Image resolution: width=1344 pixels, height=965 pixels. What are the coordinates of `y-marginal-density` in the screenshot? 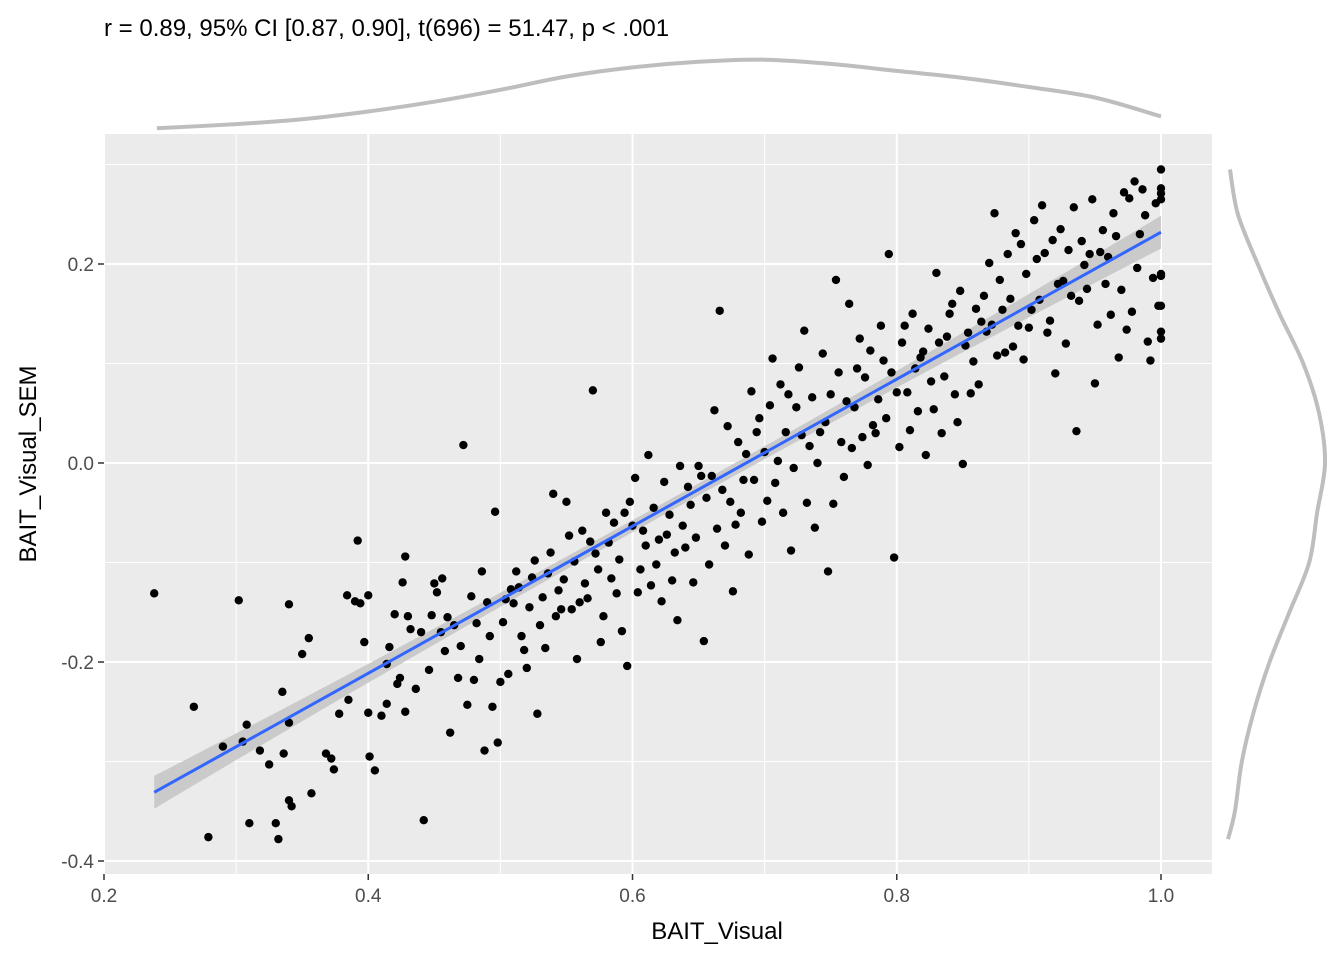 It's located at (1277, 504).